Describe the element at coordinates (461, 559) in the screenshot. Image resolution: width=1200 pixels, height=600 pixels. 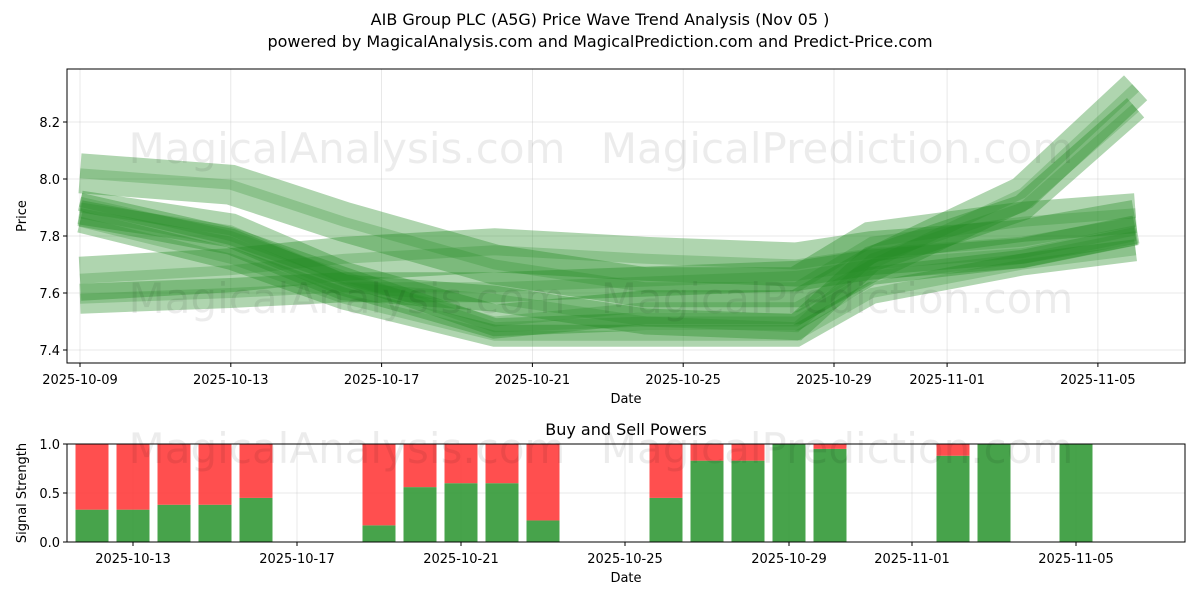
I see `powers-x-tick-label: 2025-10-21` at that location.